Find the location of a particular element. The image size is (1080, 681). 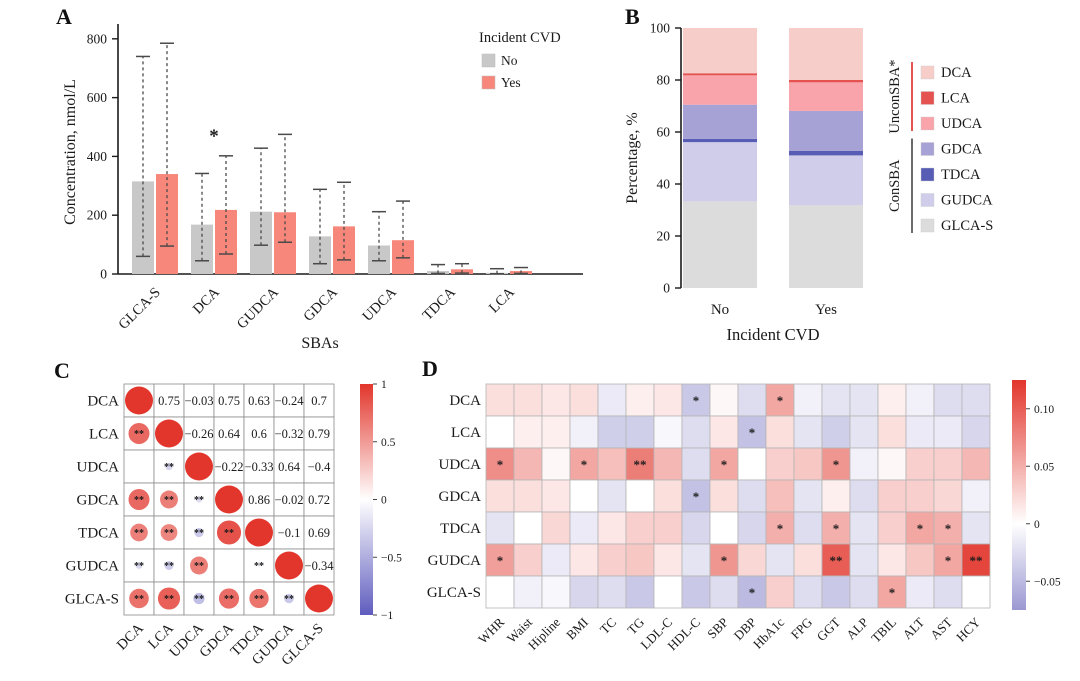

correlation-value: 0.79 is located at coordinates (319, 434).